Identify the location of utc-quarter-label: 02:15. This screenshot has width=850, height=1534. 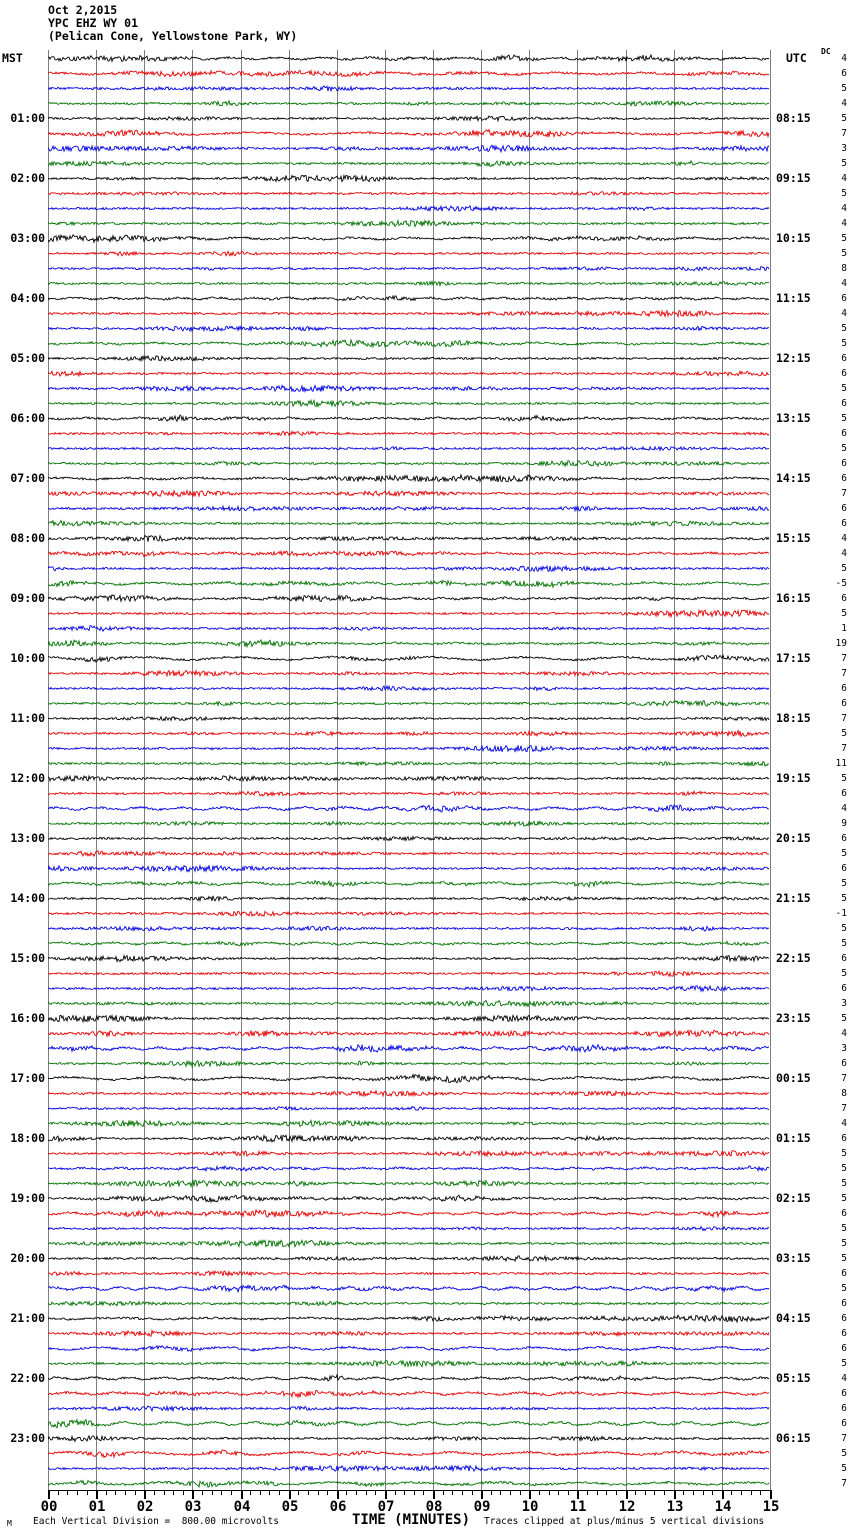
(793, 1198).